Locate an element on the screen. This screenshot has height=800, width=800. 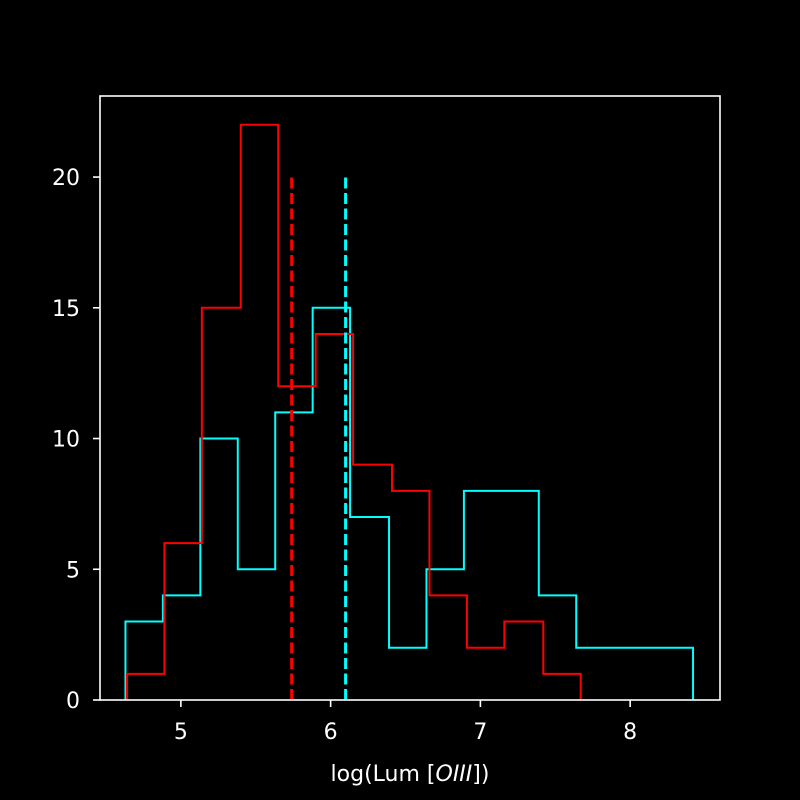
y-tick-label-20: 20 is located at coordinates (66, 178).